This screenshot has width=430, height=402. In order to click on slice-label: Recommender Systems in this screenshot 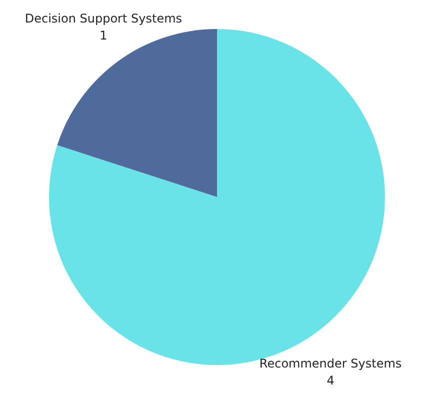, I will do `click(330, 363)`.